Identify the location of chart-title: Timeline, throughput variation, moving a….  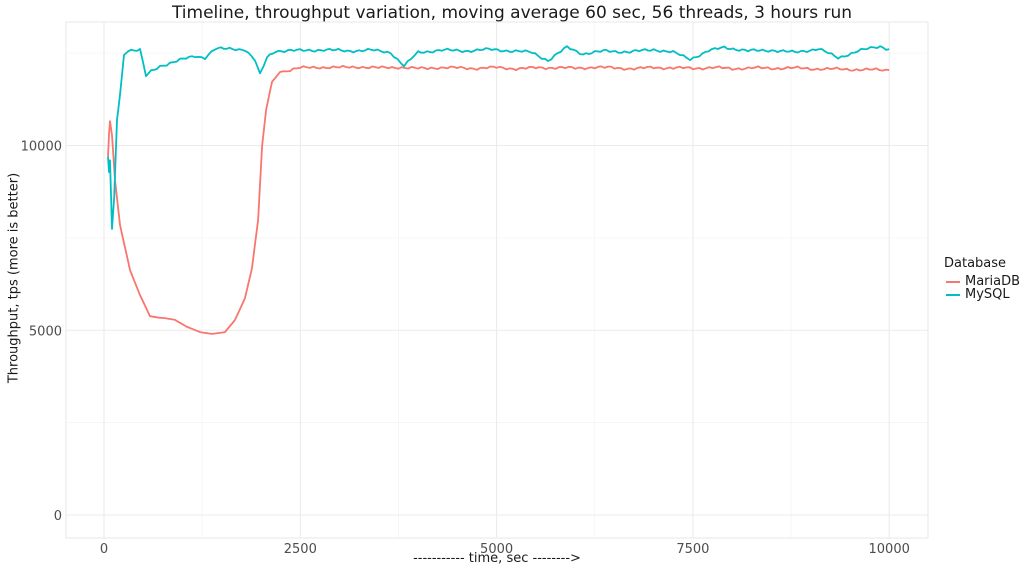
(512, 13).